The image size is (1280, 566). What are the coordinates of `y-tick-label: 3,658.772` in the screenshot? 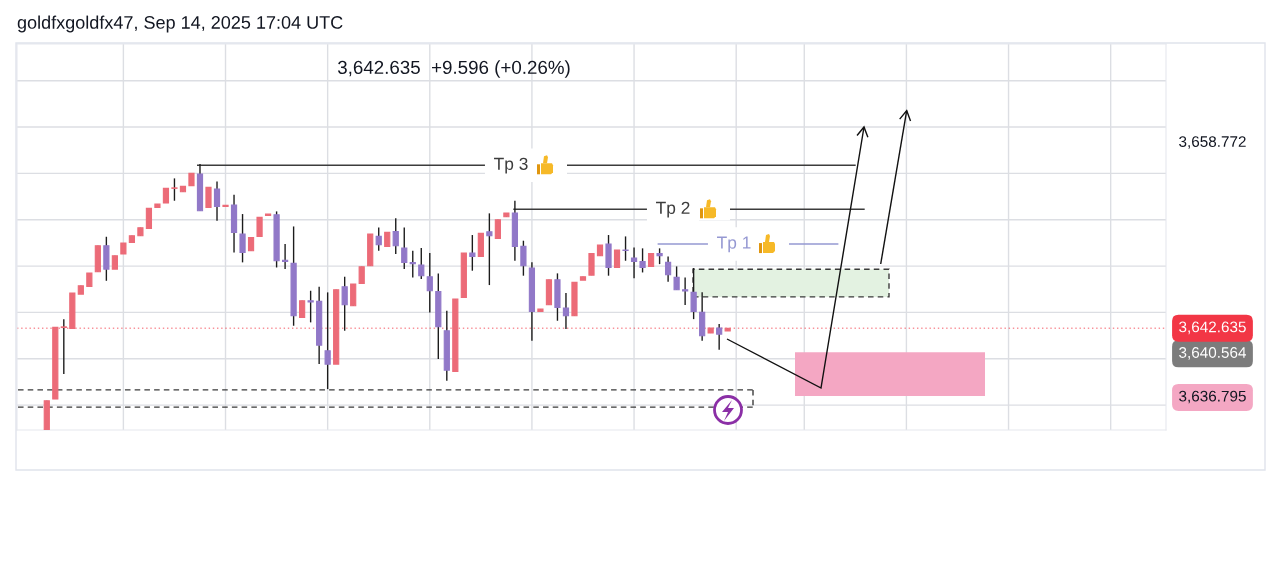 It's located at (1212, 142).